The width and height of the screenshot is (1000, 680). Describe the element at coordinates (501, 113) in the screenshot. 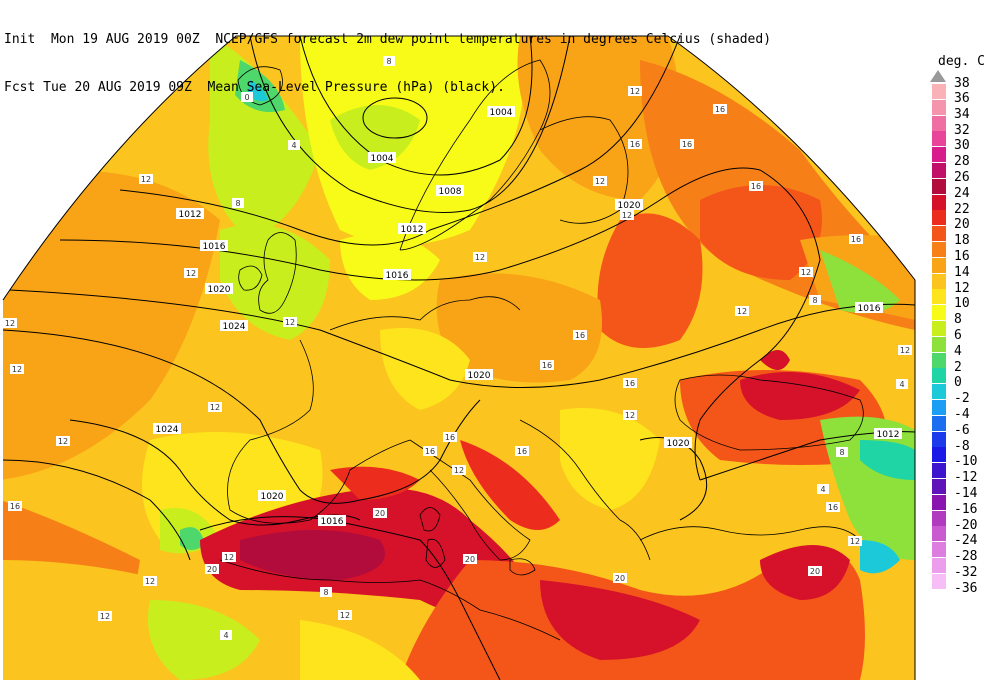

I see `svg-text: 1004` at that location.